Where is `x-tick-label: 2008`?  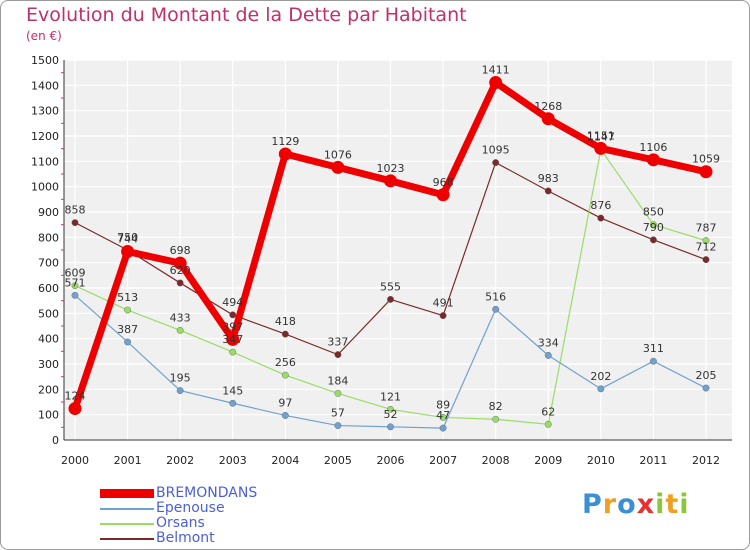
x-tick-label: 2008 is located at coordinates (496, 460).